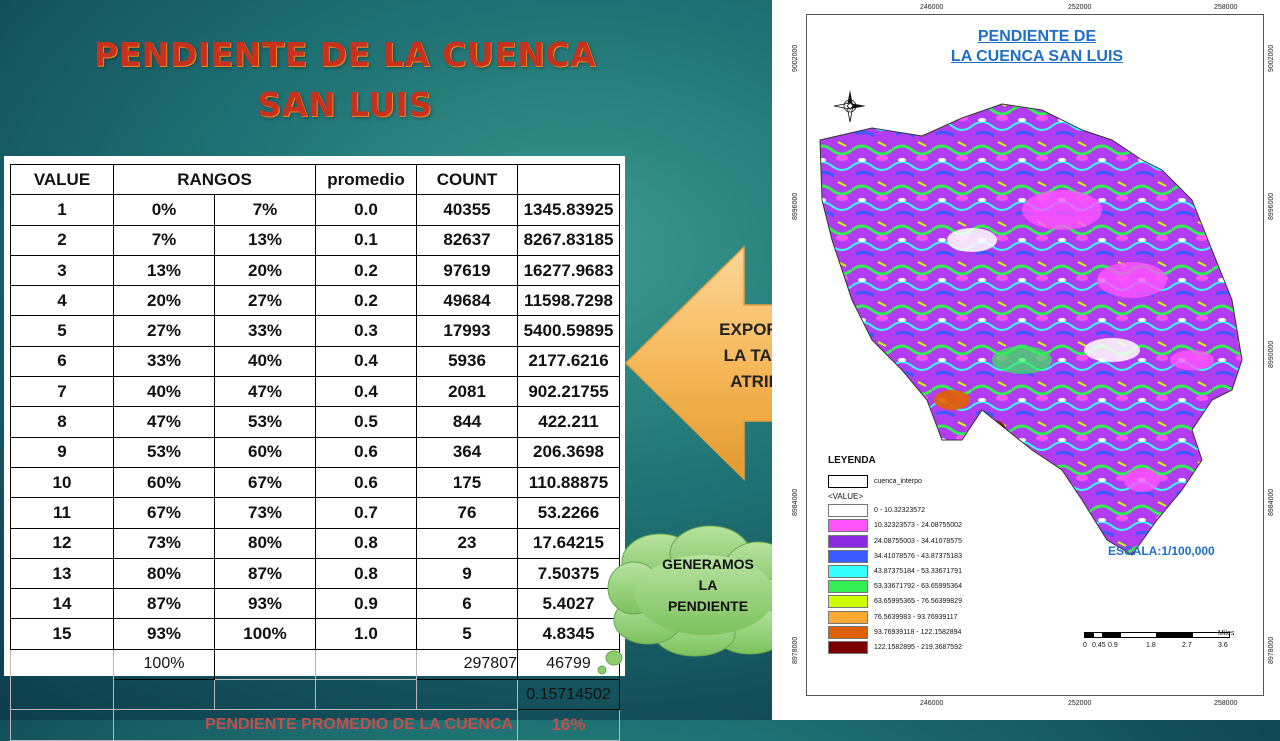  What do you see at coordinates (164, 301) in the screenshot?
I see `cell-range-min: 20%` at bounding box center [164, 301].